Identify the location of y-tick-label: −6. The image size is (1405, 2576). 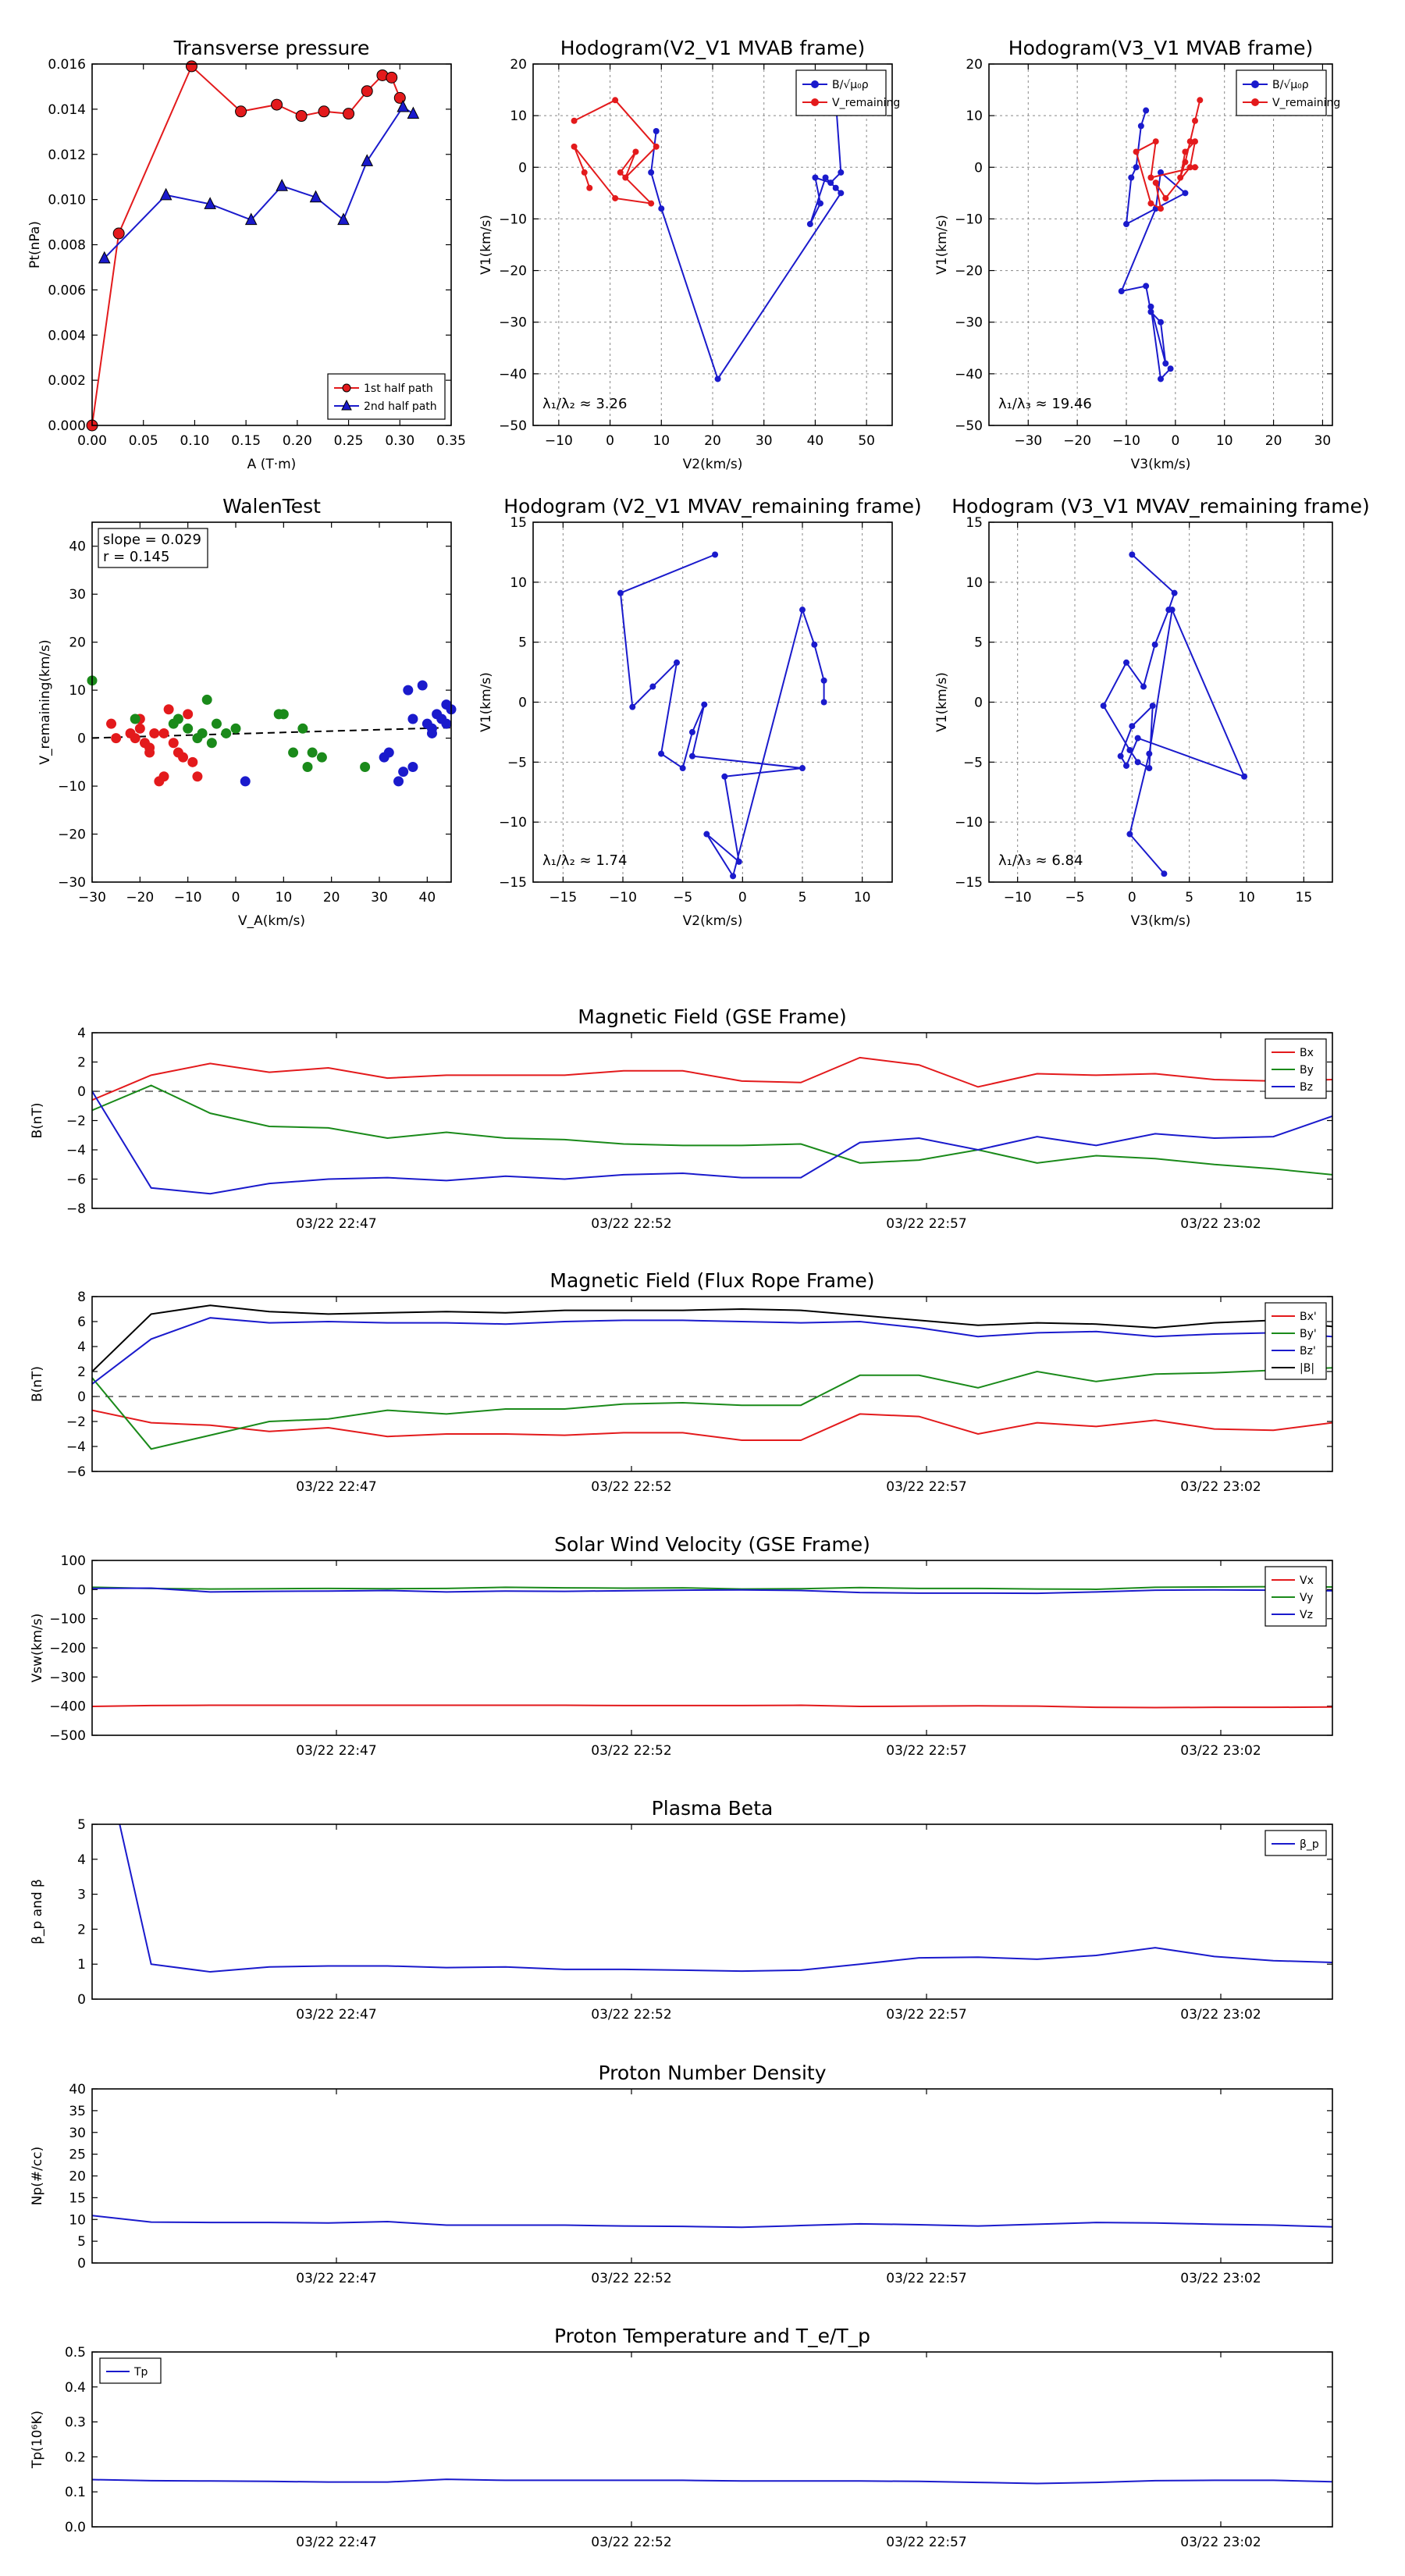
(76, 1472).